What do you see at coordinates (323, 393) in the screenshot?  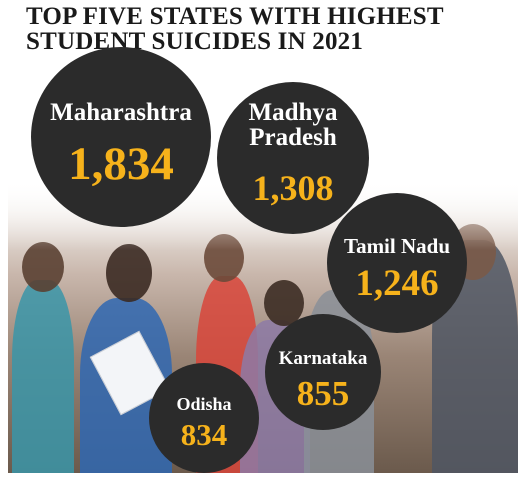 I see `bubble-value: 855` at bounding box center [323, 393].